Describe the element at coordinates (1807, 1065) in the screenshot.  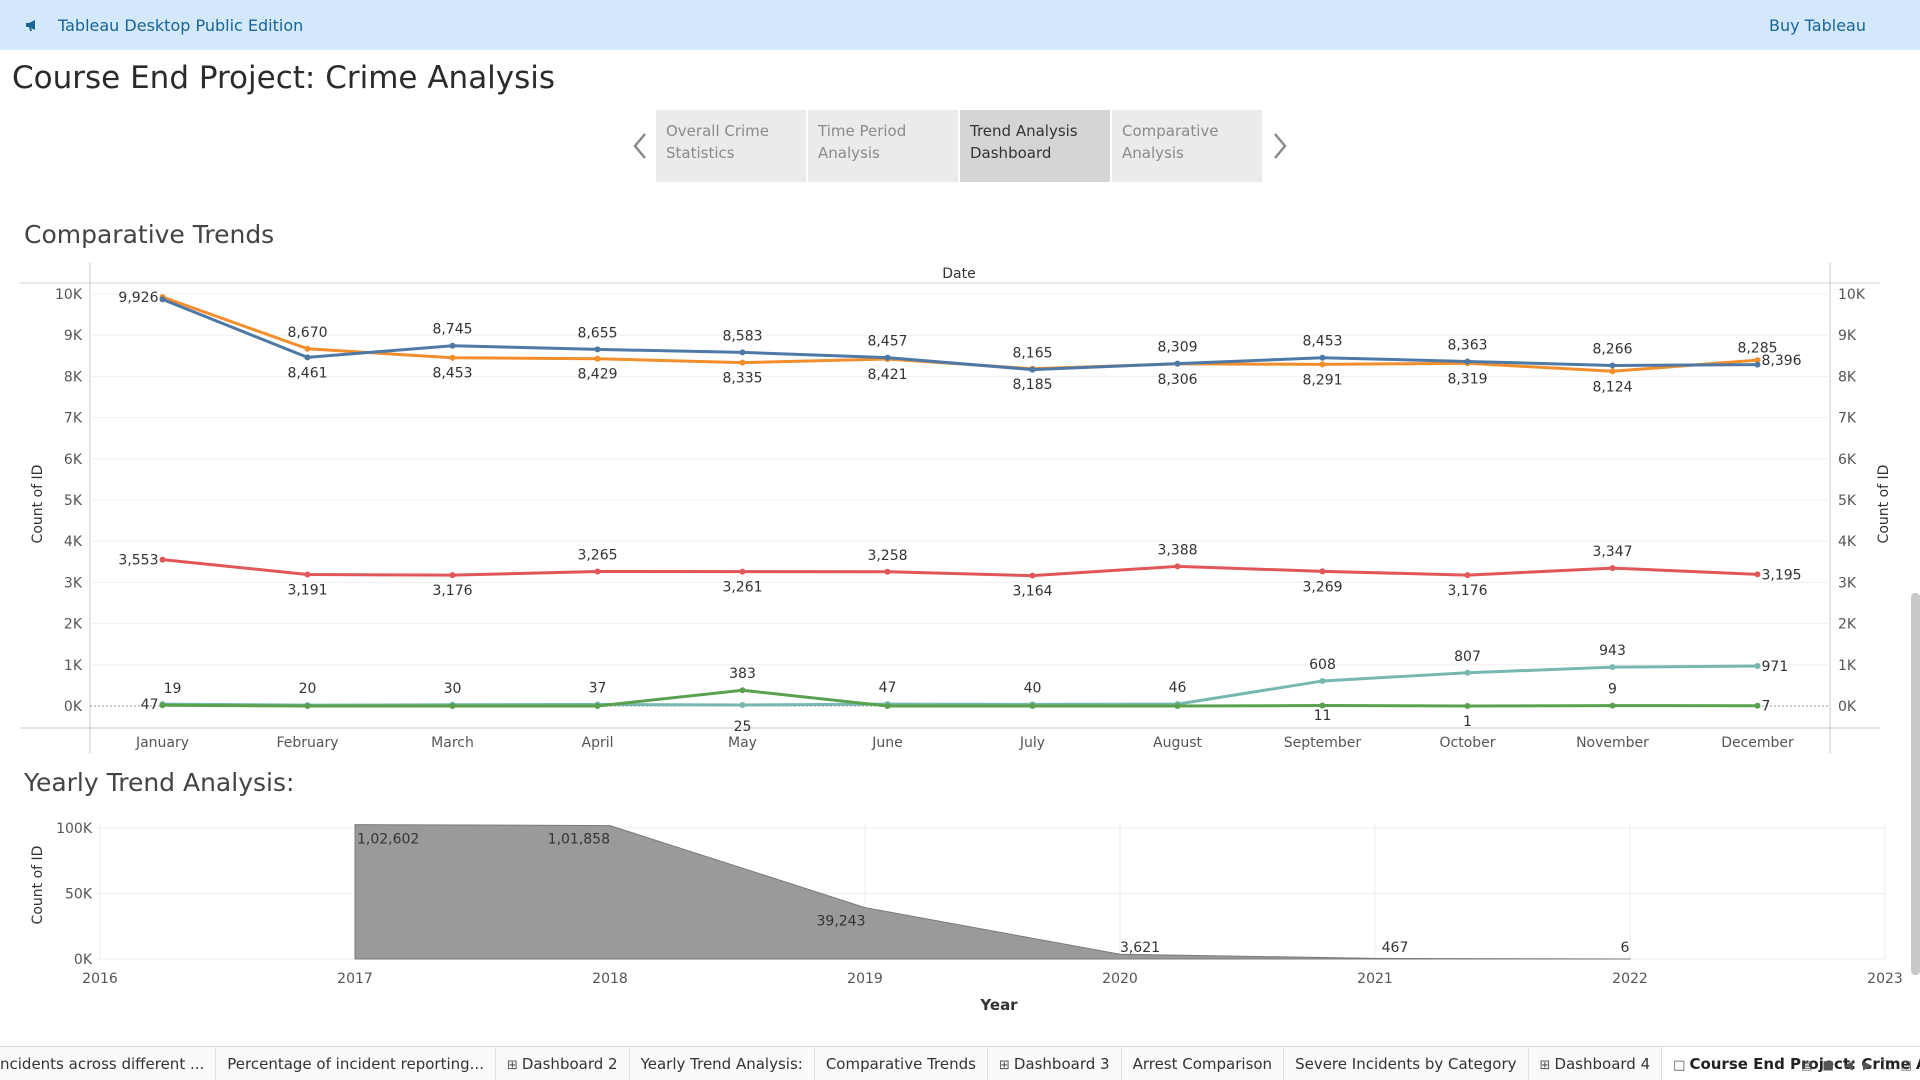
I see `filmstrip-icon: ▤` at that location.